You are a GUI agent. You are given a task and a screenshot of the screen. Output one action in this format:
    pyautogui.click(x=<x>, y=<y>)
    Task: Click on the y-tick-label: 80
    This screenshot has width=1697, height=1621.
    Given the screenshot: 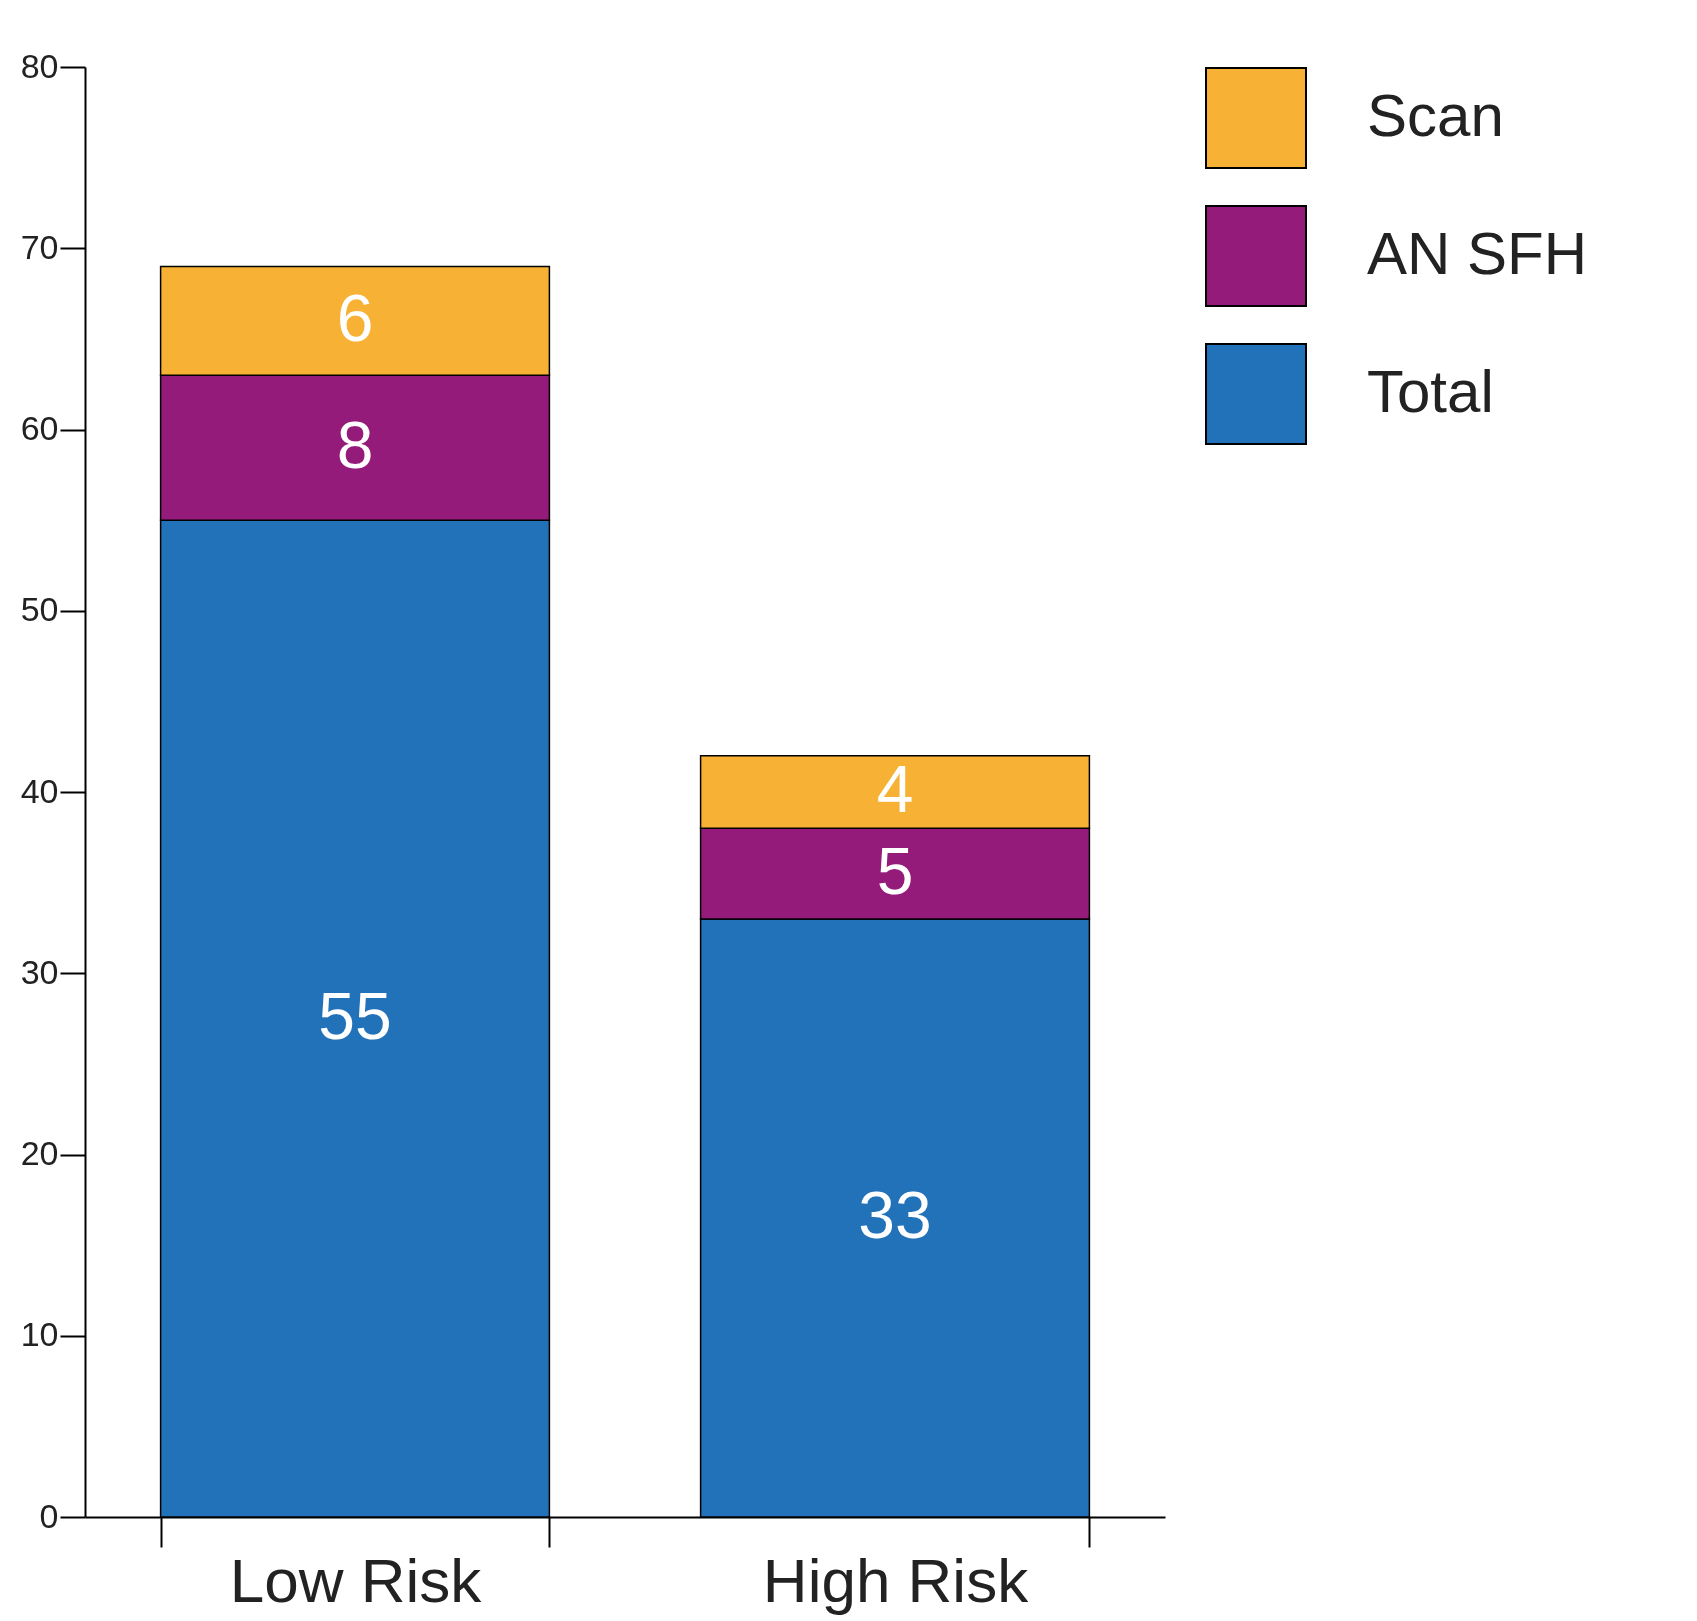 What is the action you would take?
    pyautogui.click(x=39, y=65)
    